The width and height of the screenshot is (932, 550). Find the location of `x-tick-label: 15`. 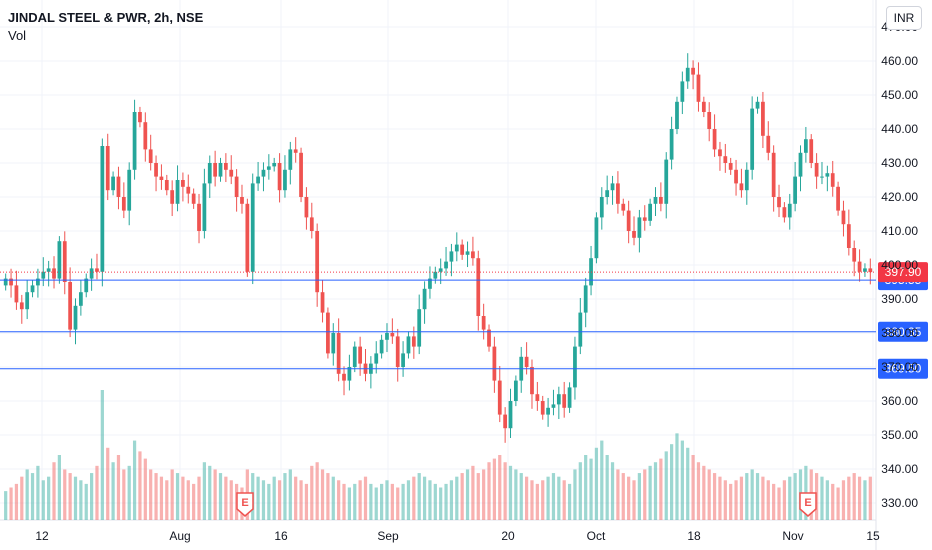

x-tick-label: 15 is located at coordinates (873, 536).